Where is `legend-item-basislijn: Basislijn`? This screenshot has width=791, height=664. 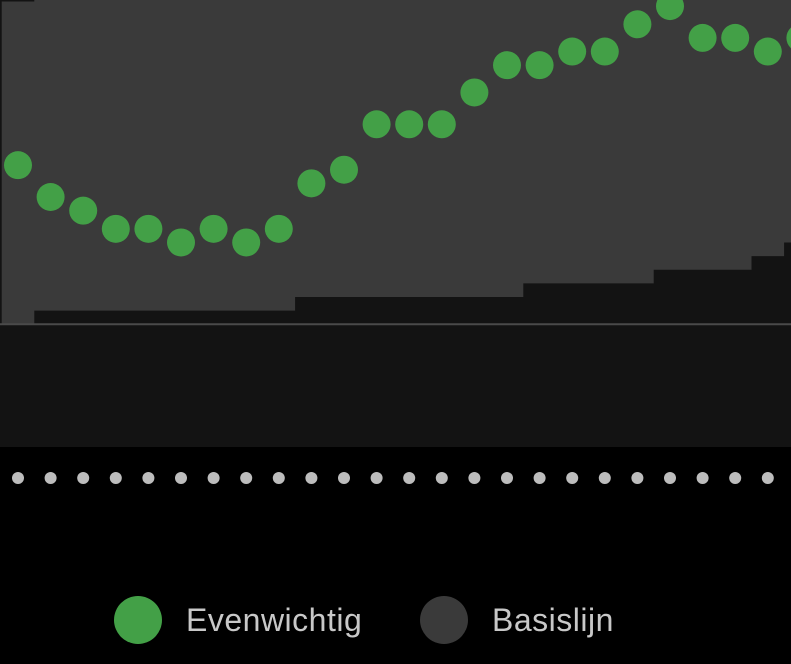 legend-item-basislijn: Basislijn is located at coordinates (517, 620).